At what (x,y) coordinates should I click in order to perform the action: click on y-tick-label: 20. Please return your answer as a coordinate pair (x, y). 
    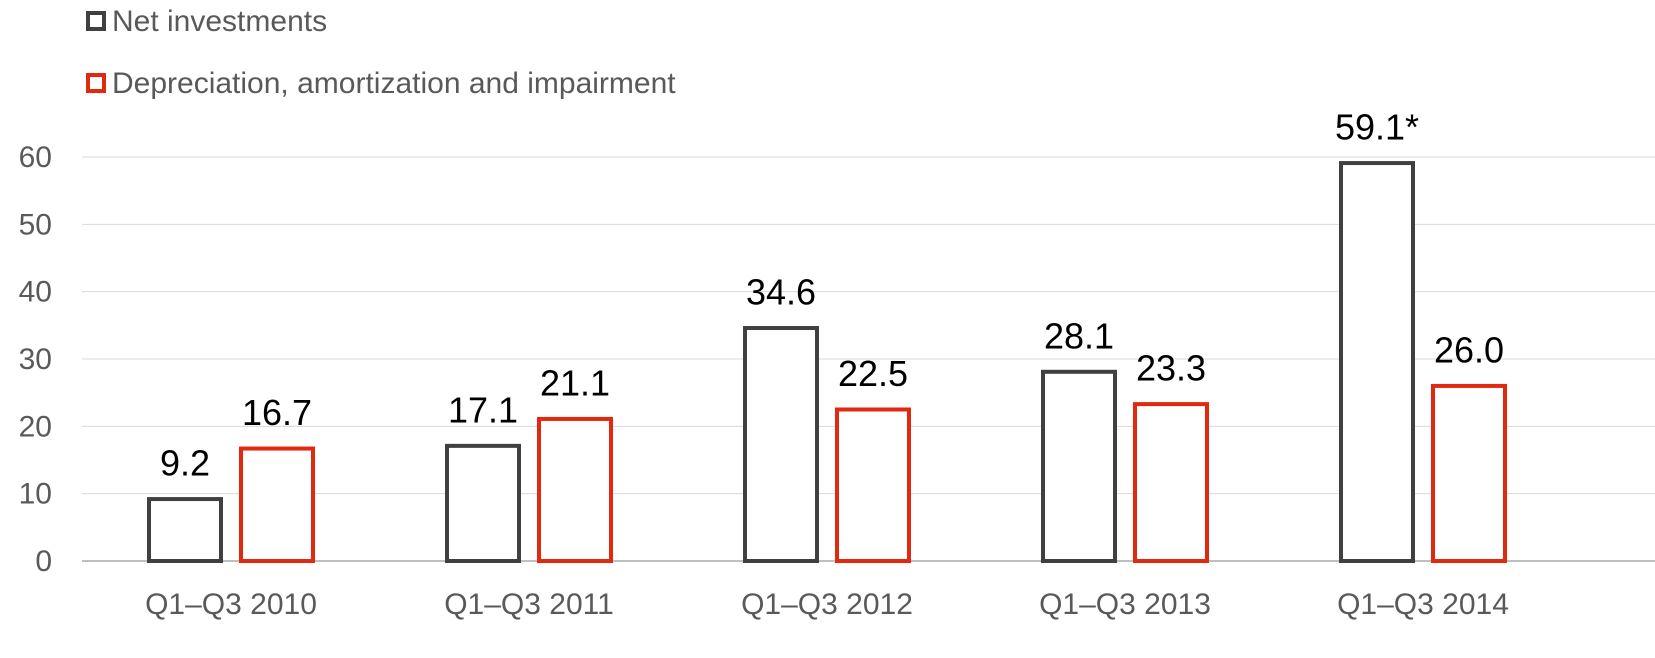
    Looking at the image, I should click on (35, 426).